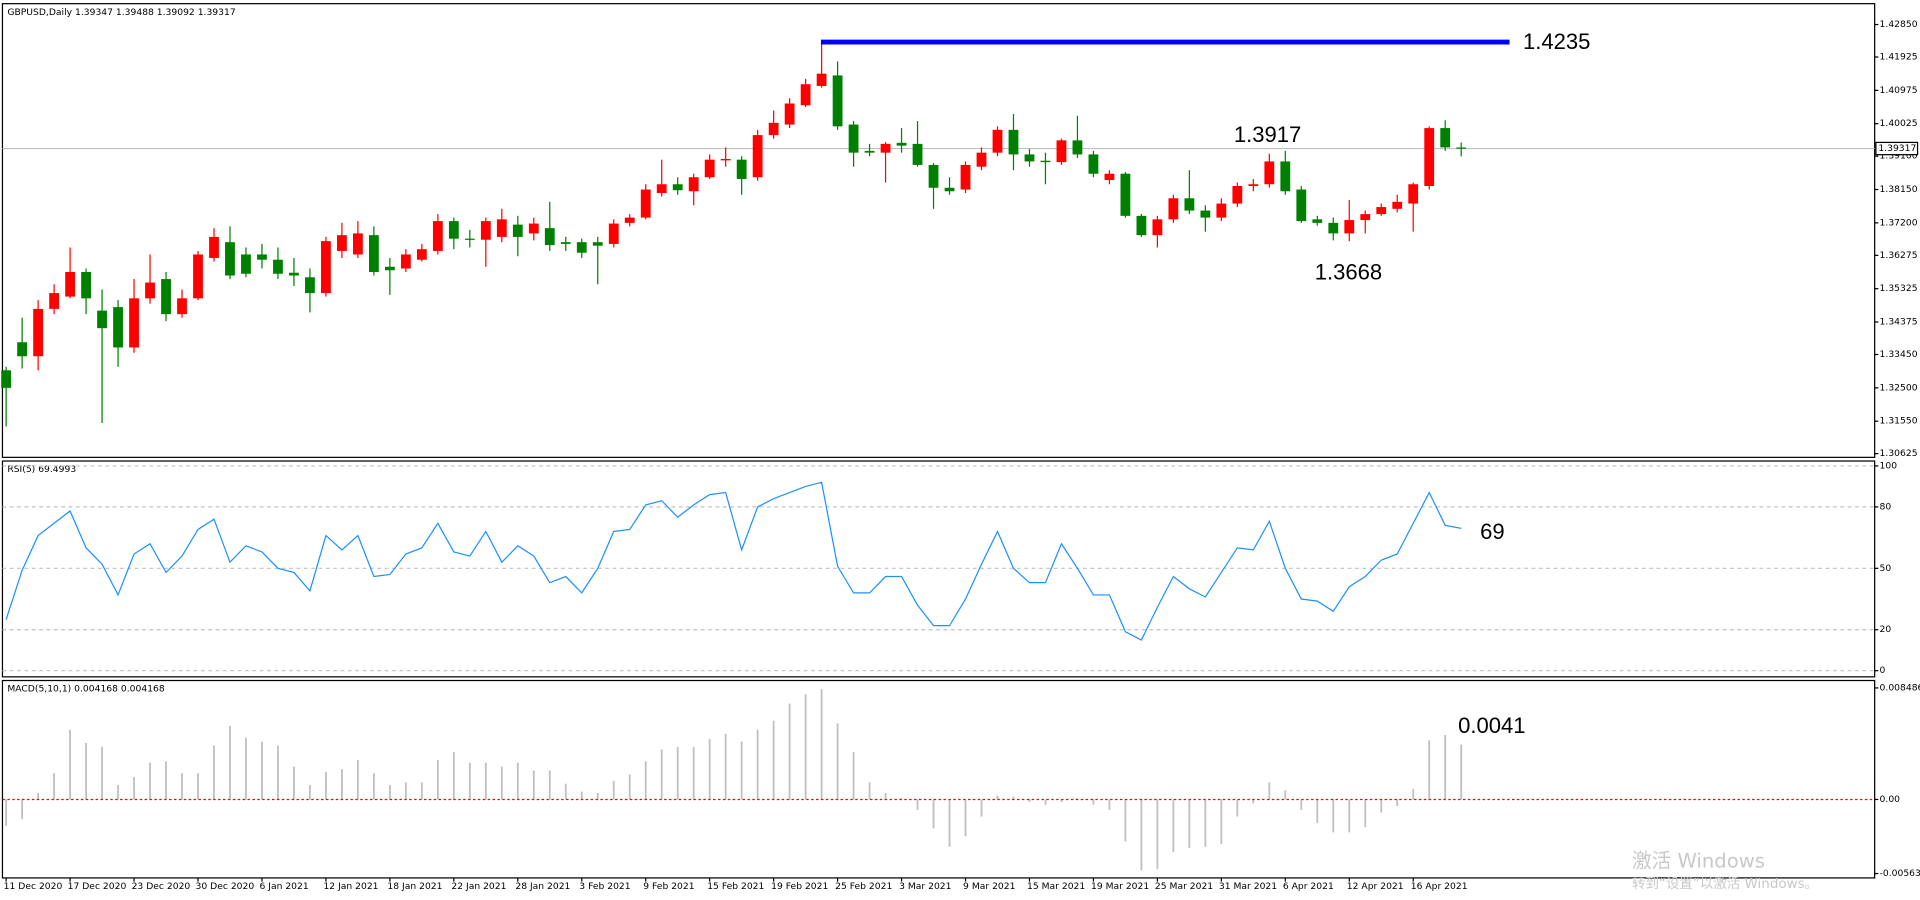 This screenshot has height=900, width=1920. What do you see at coordinates (1899, 322) in the screenshot?
I see `y-tick-label: 1.34375` at bounding box center [1899, 322].